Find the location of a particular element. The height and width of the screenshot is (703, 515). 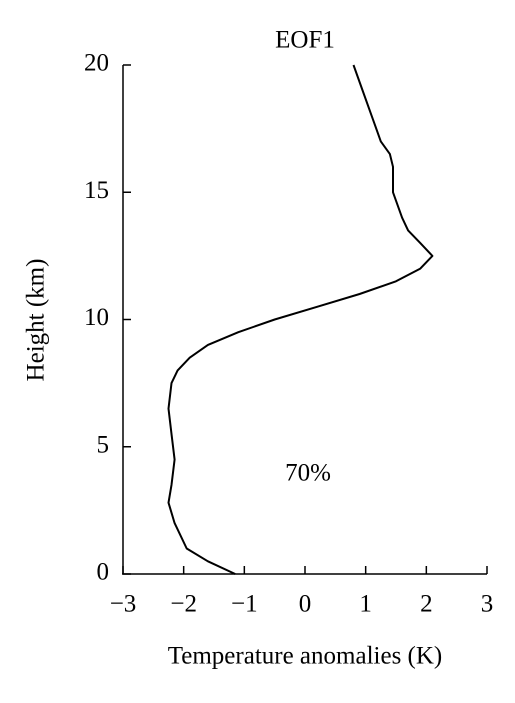

x-tick-label: −1 is located at coordinates (244, 604).